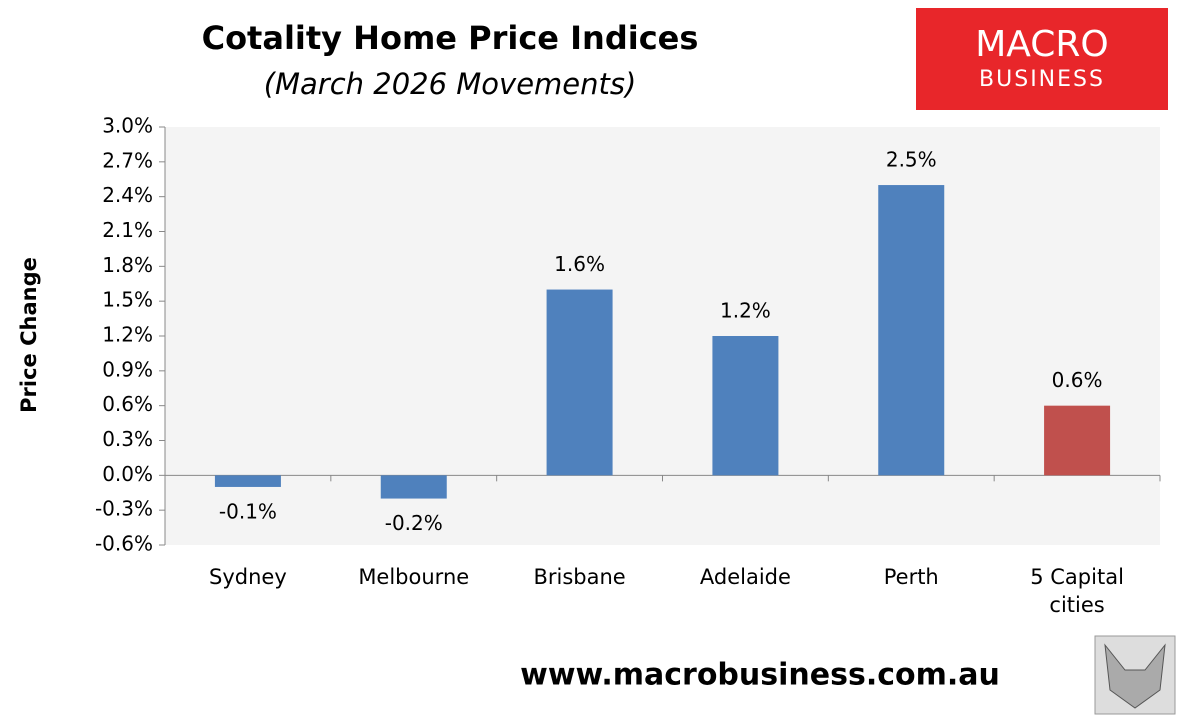 The width and height of the screenshot is (1200, 720). What do you see at coordinates (1077, 380) in the screenshot?
I see `data-label: 0.6%` at bounding box center [1077, 380].